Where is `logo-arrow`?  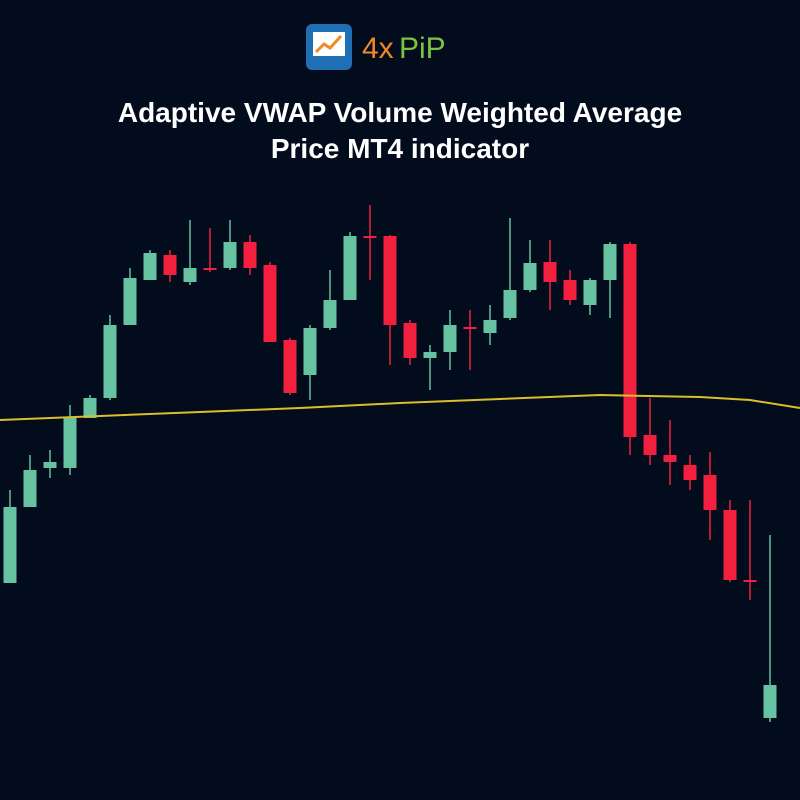 logo-arrow is located at coordinates (328, 44).